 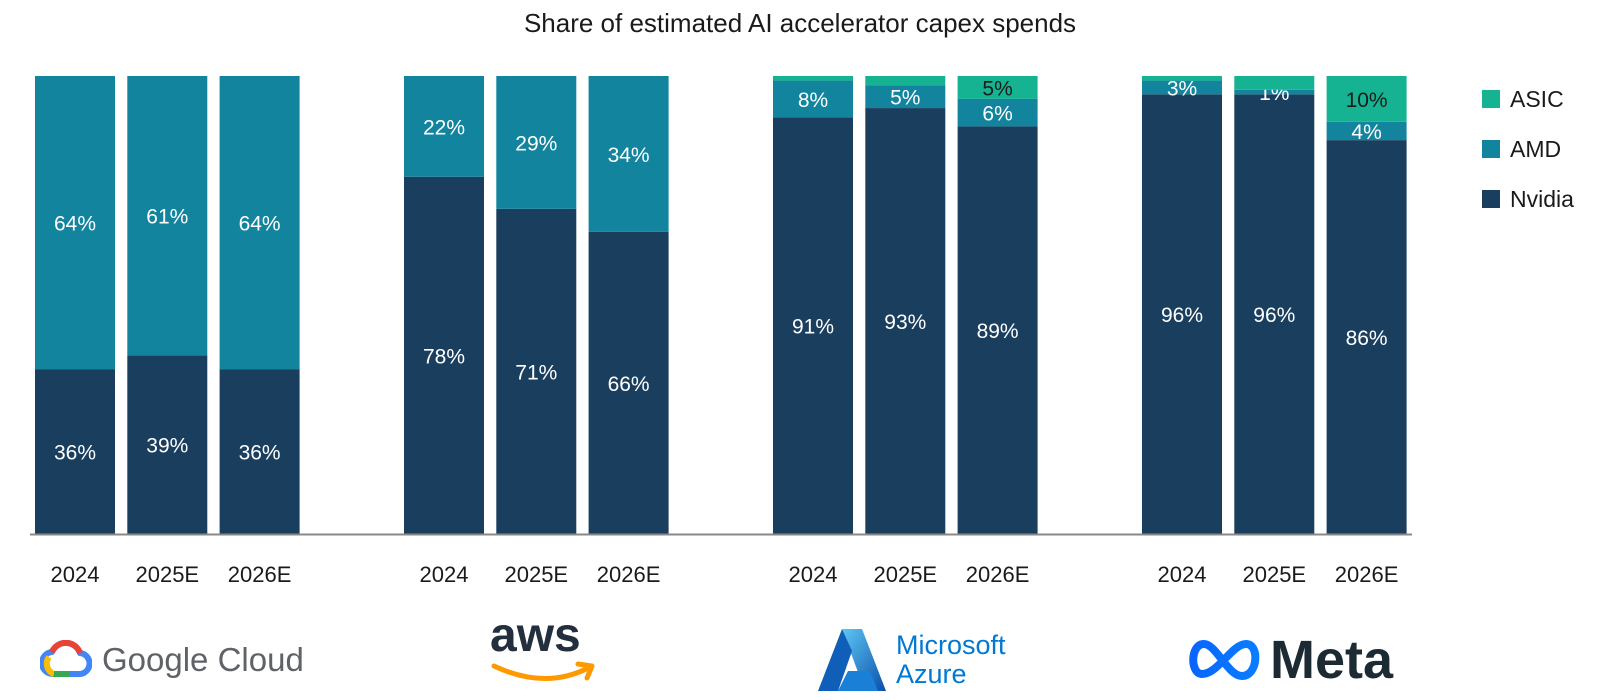 I want to click on bar-segment-microsoft-azure-2026e-asic, so click(x=997, y=87).